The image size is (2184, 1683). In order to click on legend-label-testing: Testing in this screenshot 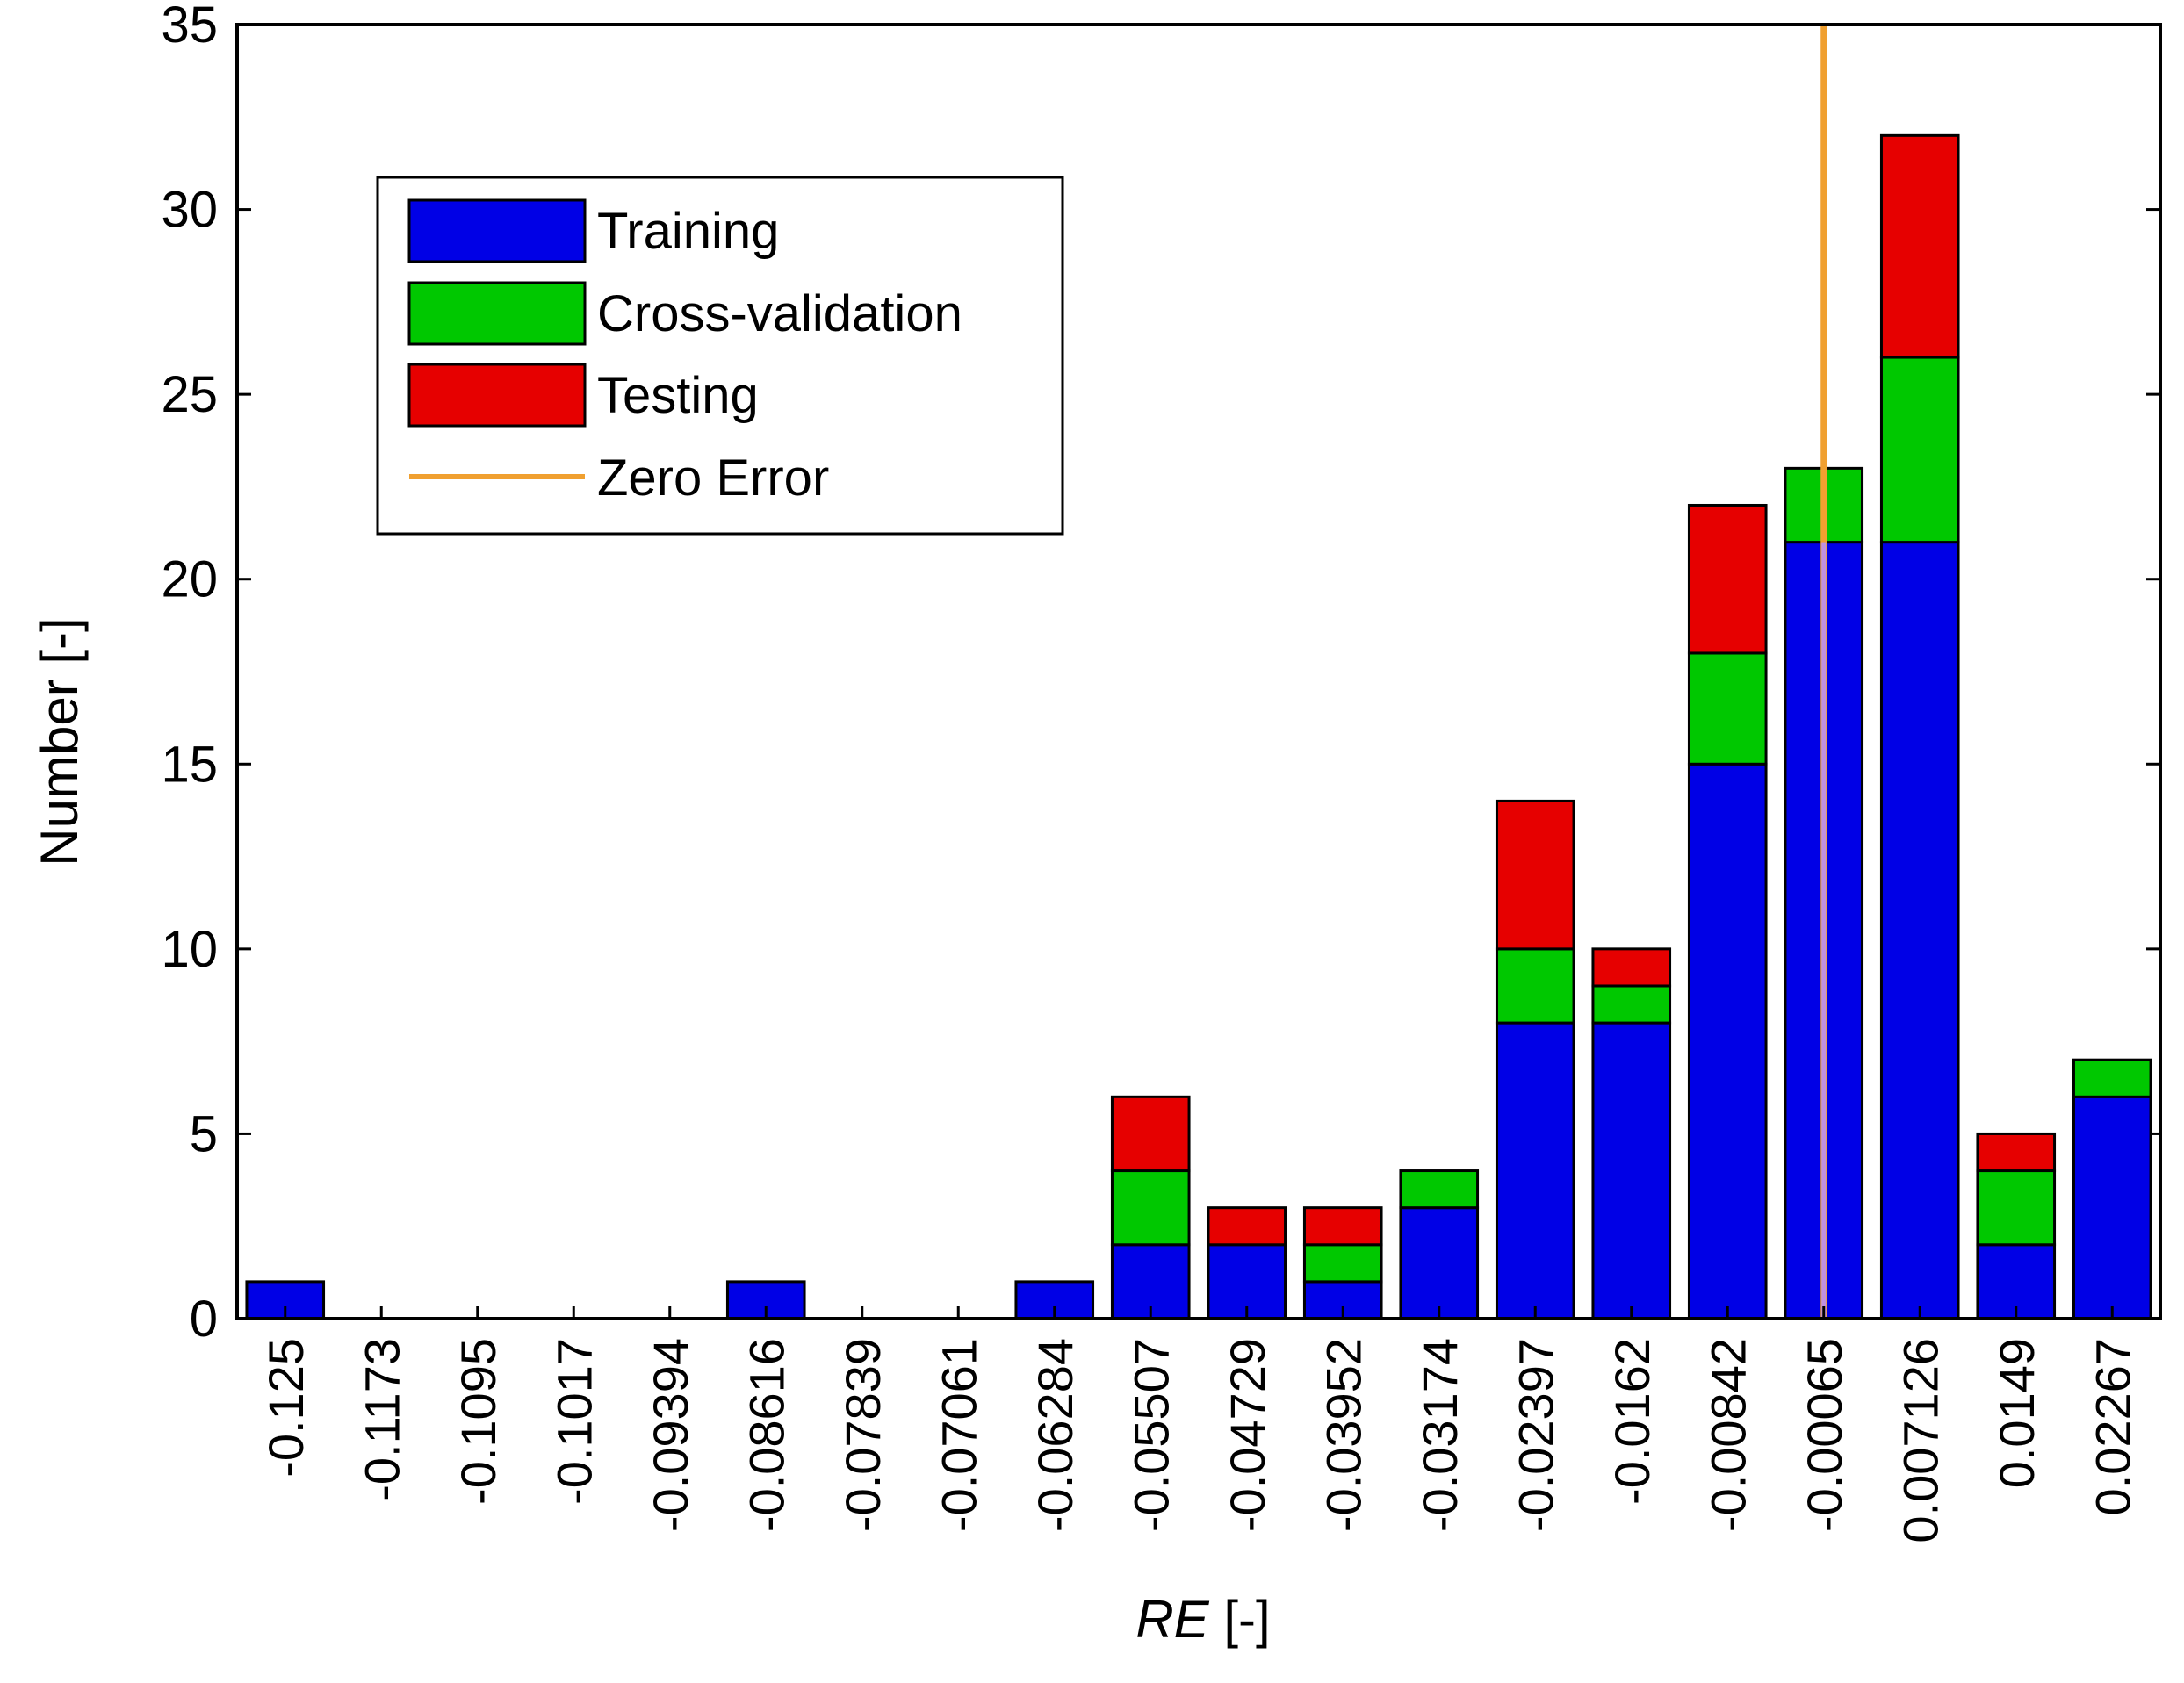, I will do `click(678, 395)`.